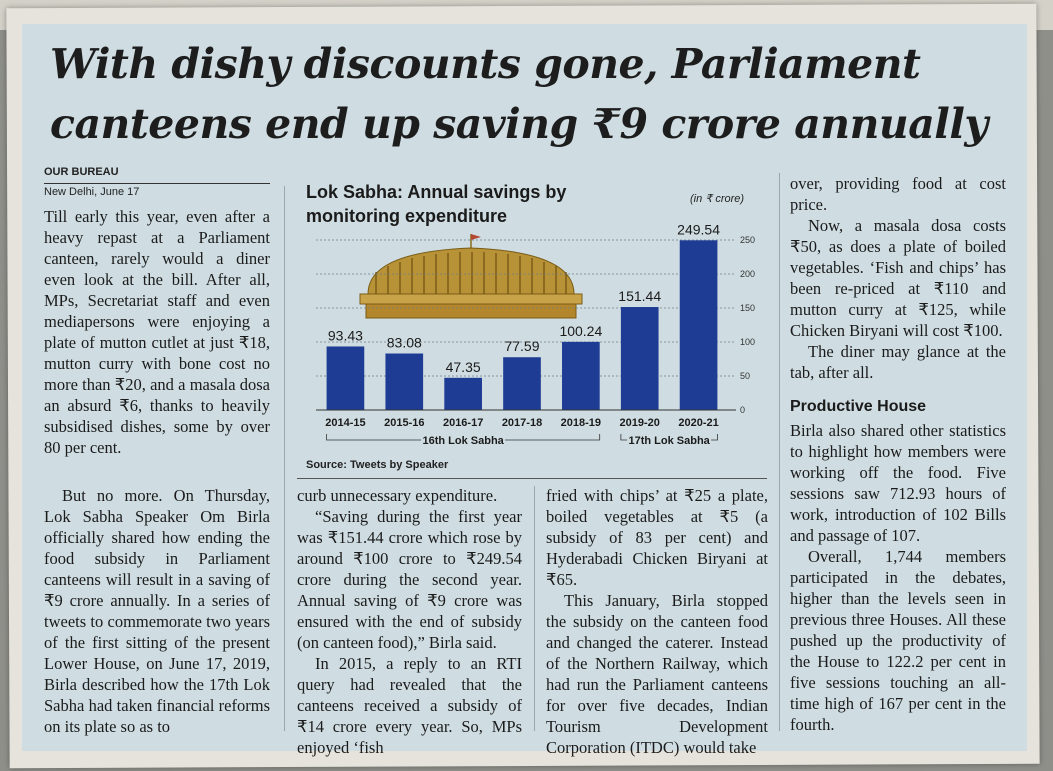 The width and height of the screenshot is (1053, 771). I want to click on bar-value-label: 47.35, so click(463, 367).